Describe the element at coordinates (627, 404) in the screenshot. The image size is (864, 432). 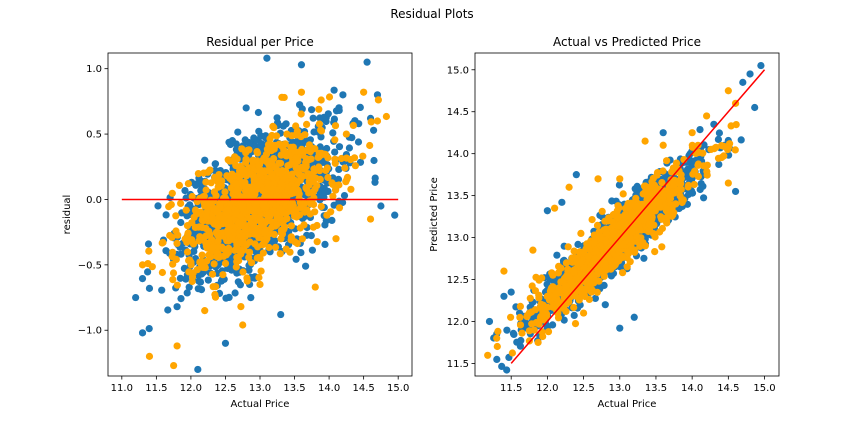
I see `x-axis-label: Actual Price` at that location.